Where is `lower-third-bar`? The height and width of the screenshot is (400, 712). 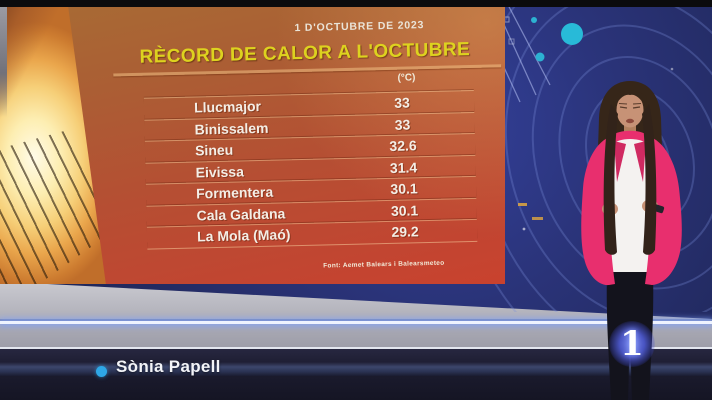 lower-third-bar is located at coordinates (356, 374).